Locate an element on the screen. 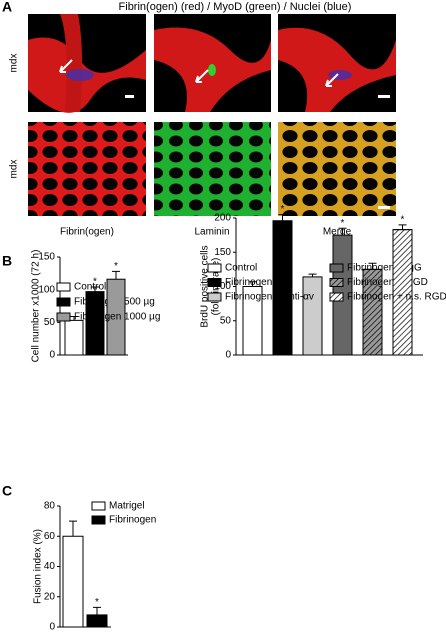 The width and height of the screenshot is (446, 635). caption: Merge is located at coordinates (337, 232).